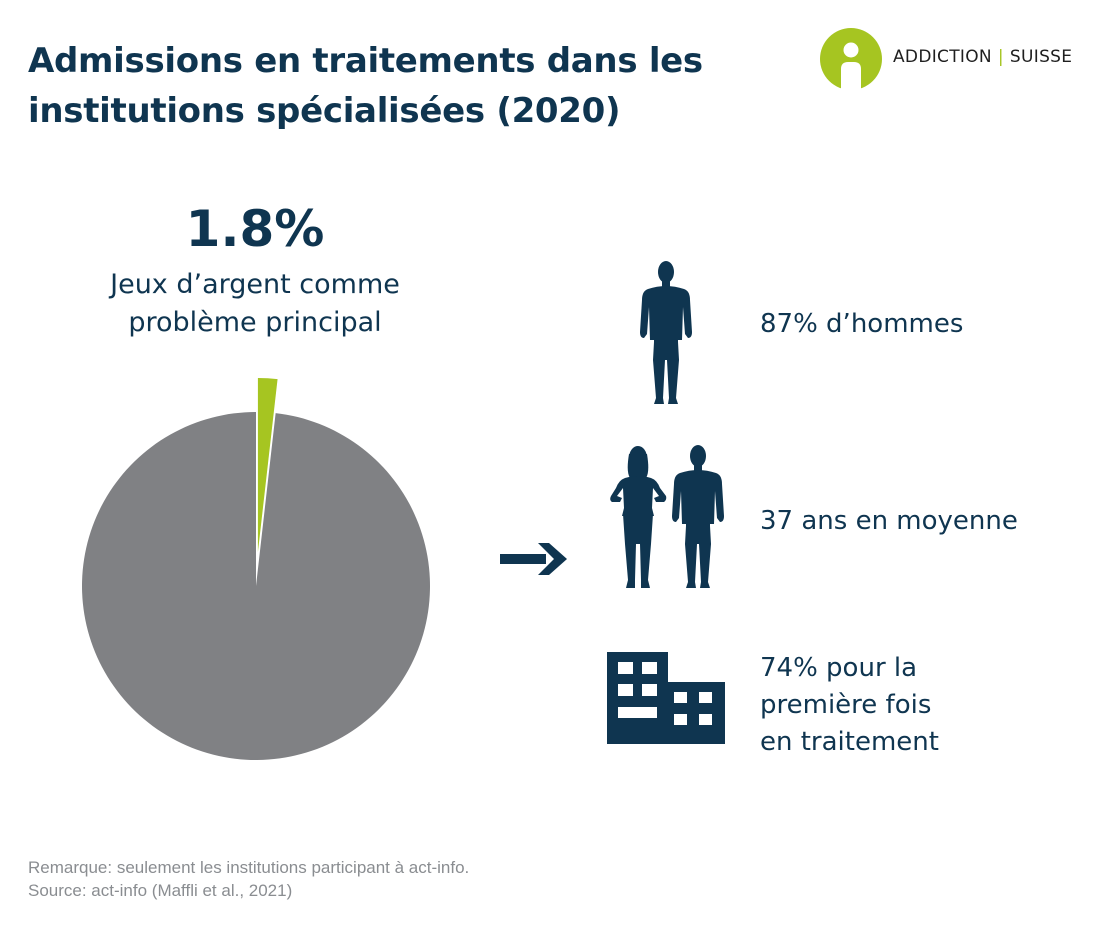 The width and height of the screenshot is (1098, 927). I want to click on highlight-caption-line-2: problème principal, so click(255, 322).